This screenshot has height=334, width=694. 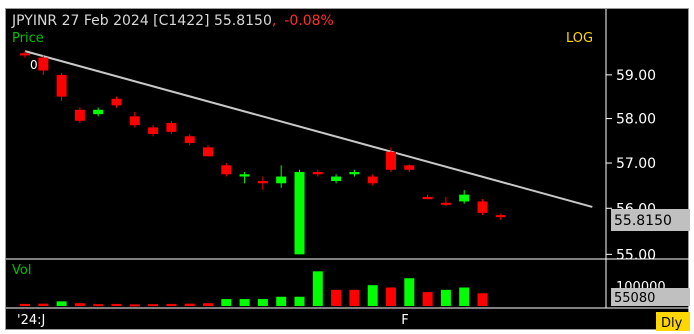 What do you see at coordinates (254, 289) in the screenshot?
I see `volume-layer` at bounding box center [254, 289].